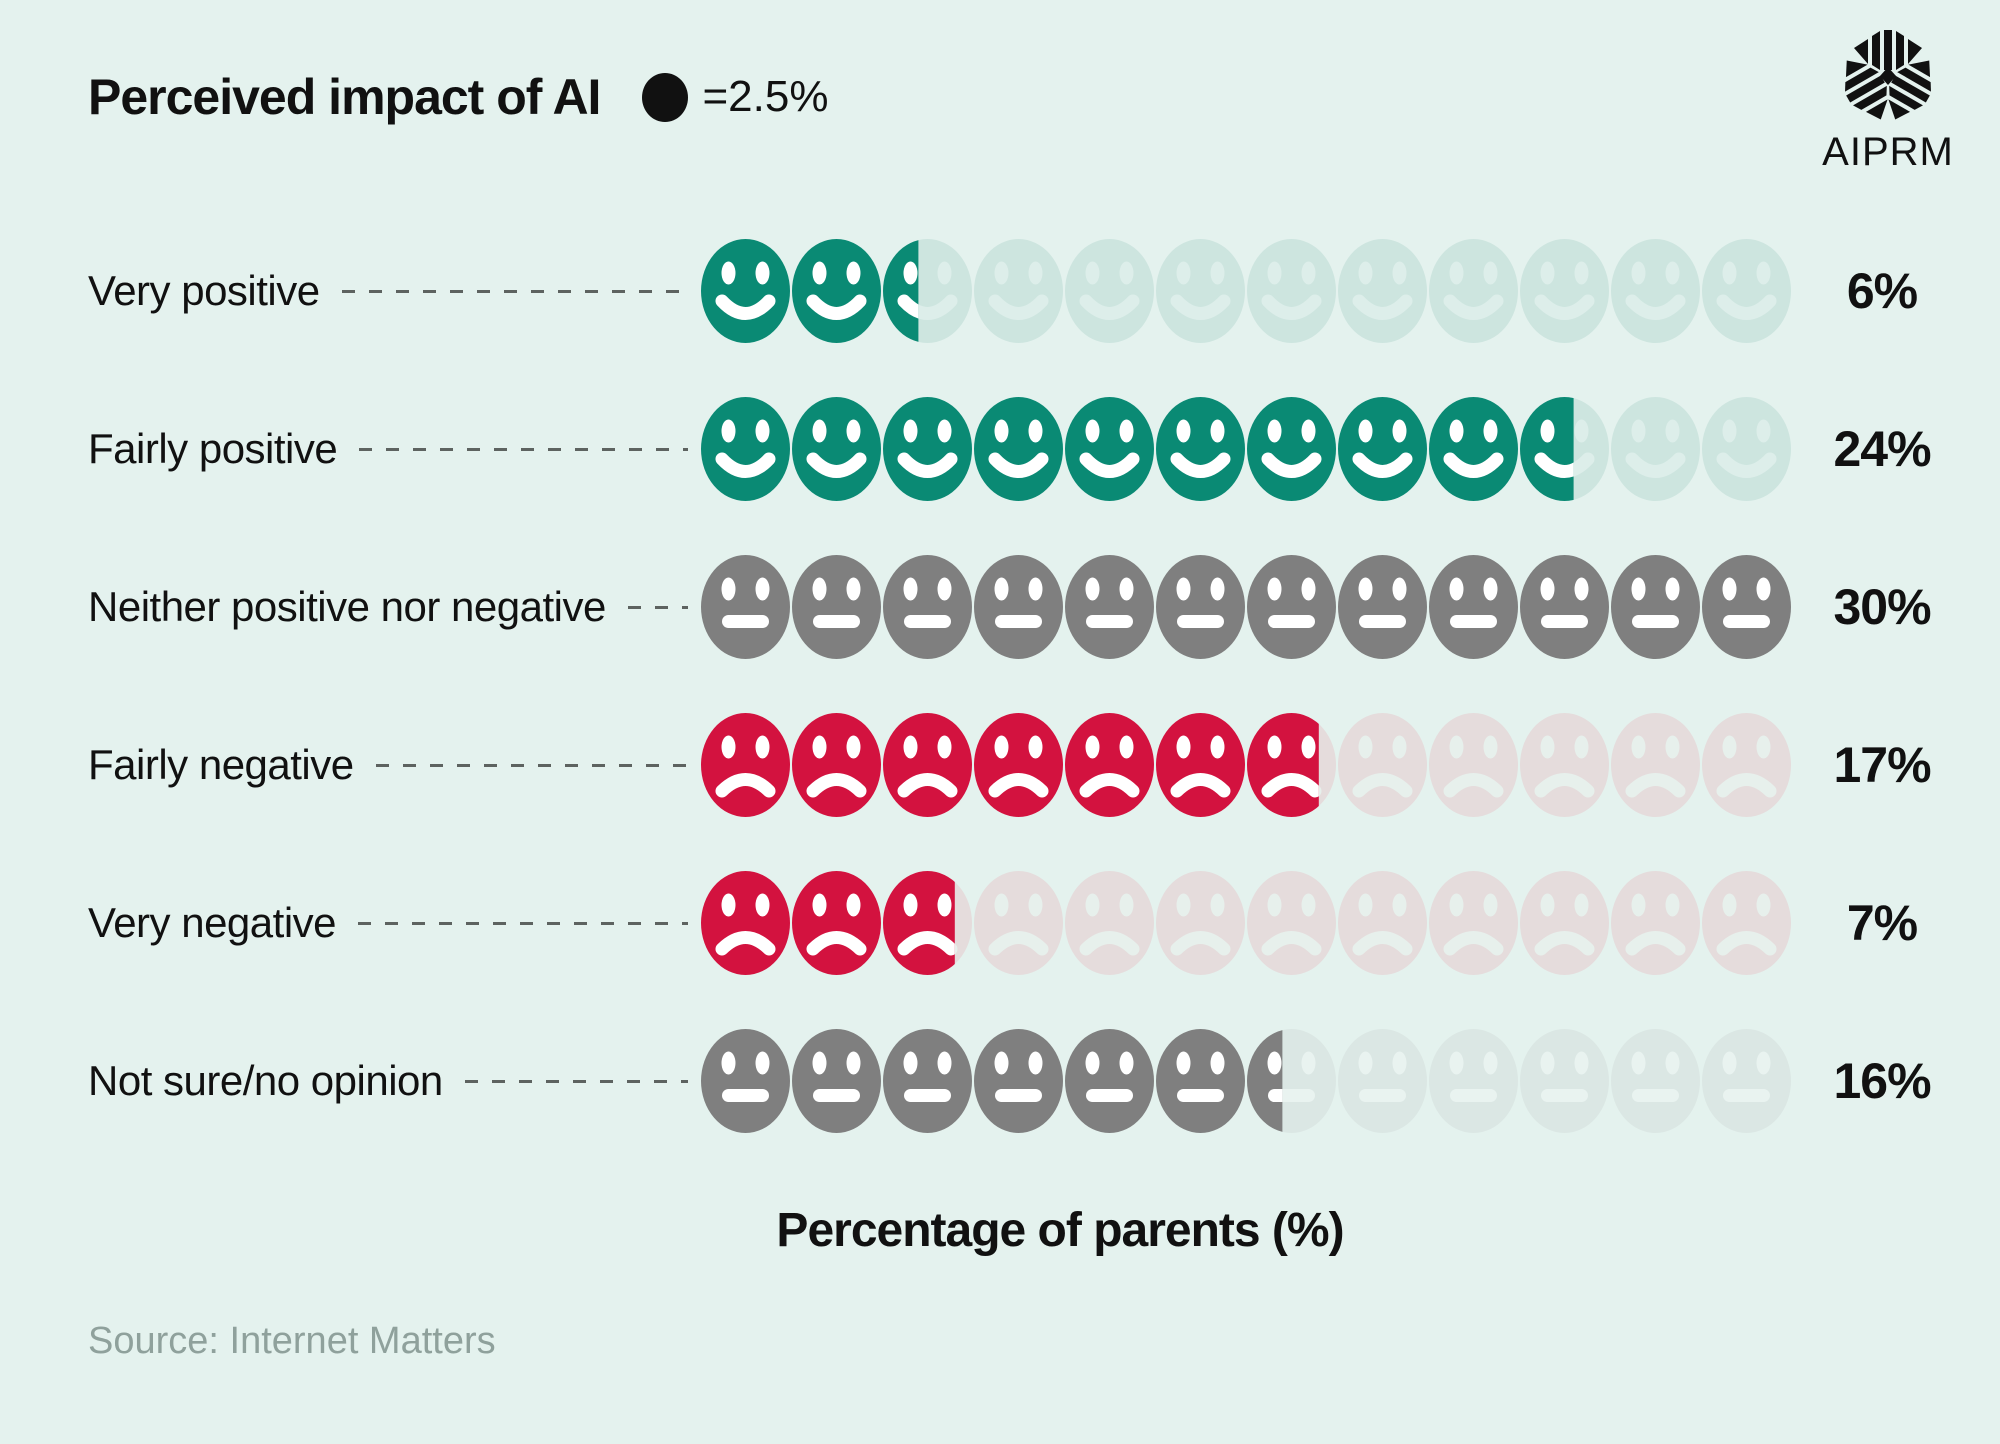 This screenshot has width=2000, height=1444. What do you see at coordinates (204, 290) in the screenshot?
I see `row-label: Very positive` at bounding box center [204, 290].